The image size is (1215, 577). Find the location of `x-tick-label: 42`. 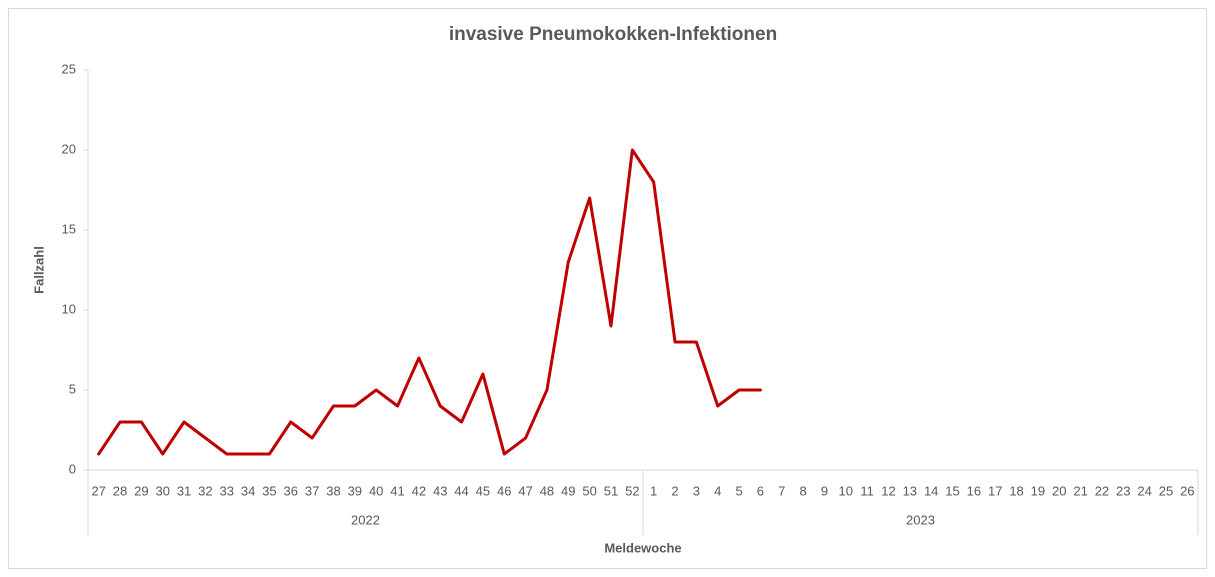

x-tick-label: 42 is located at coordinates (419, 490).